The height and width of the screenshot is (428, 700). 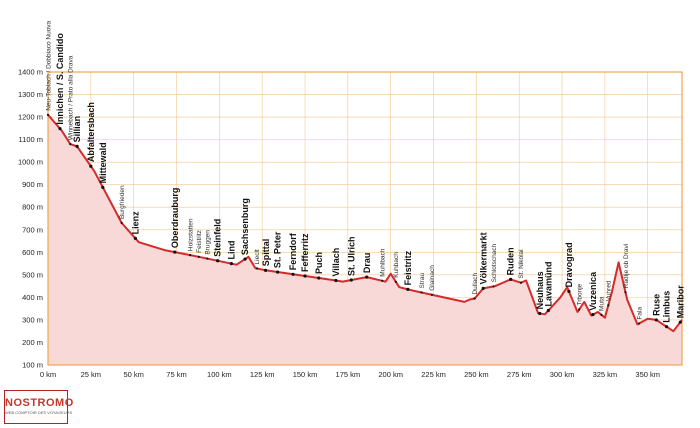 I want to click on place-label: Kuhbach, so click(x=396, y=265).